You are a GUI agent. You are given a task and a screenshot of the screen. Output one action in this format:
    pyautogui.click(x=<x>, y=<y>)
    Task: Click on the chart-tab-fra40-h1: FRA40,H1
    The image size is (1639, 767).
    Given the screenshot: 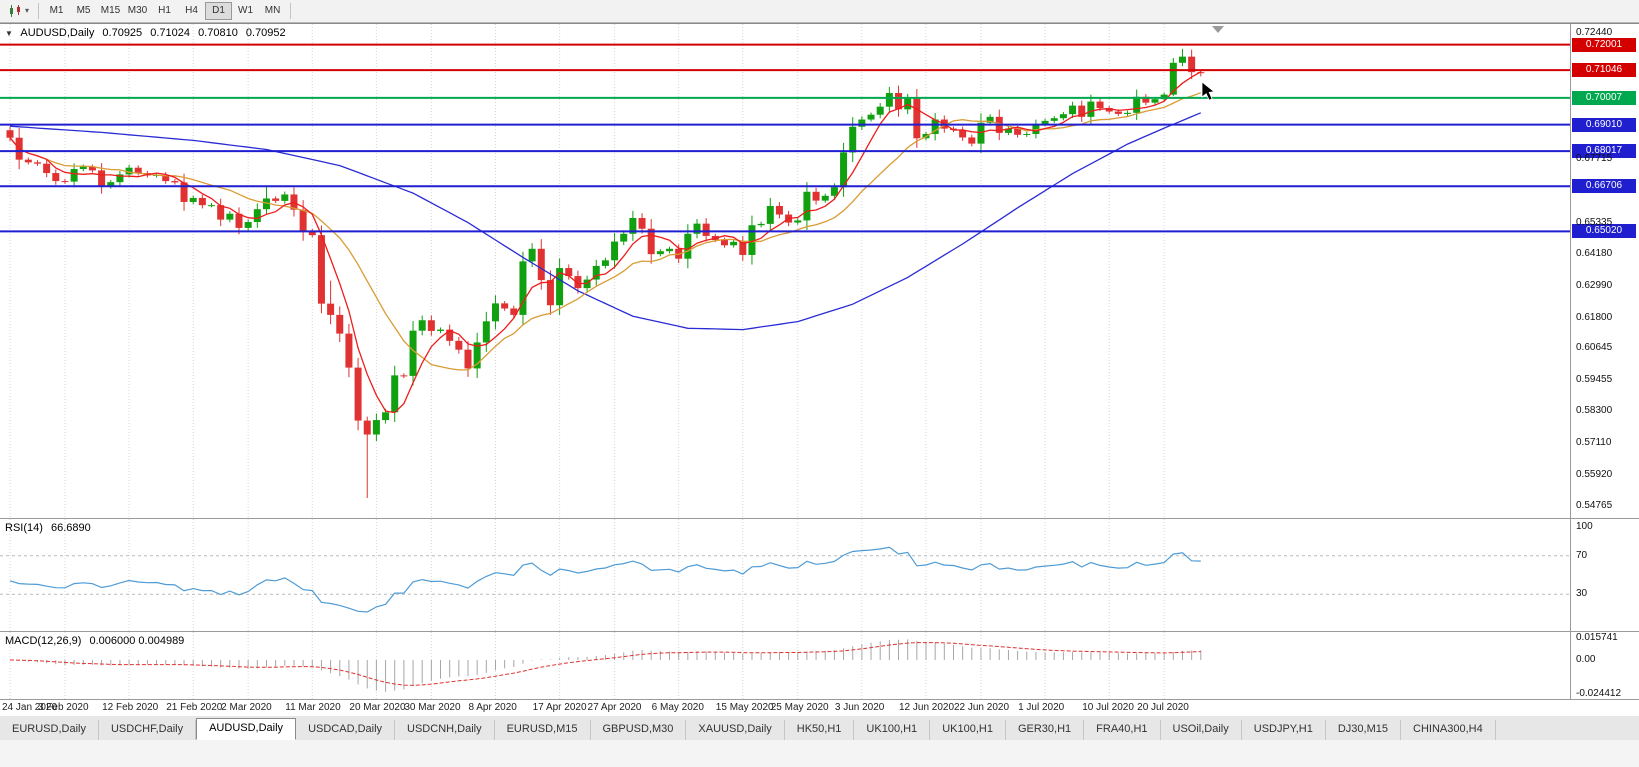 What is the action you would take?
    pyautogui.click(x=1122, y=730)
    